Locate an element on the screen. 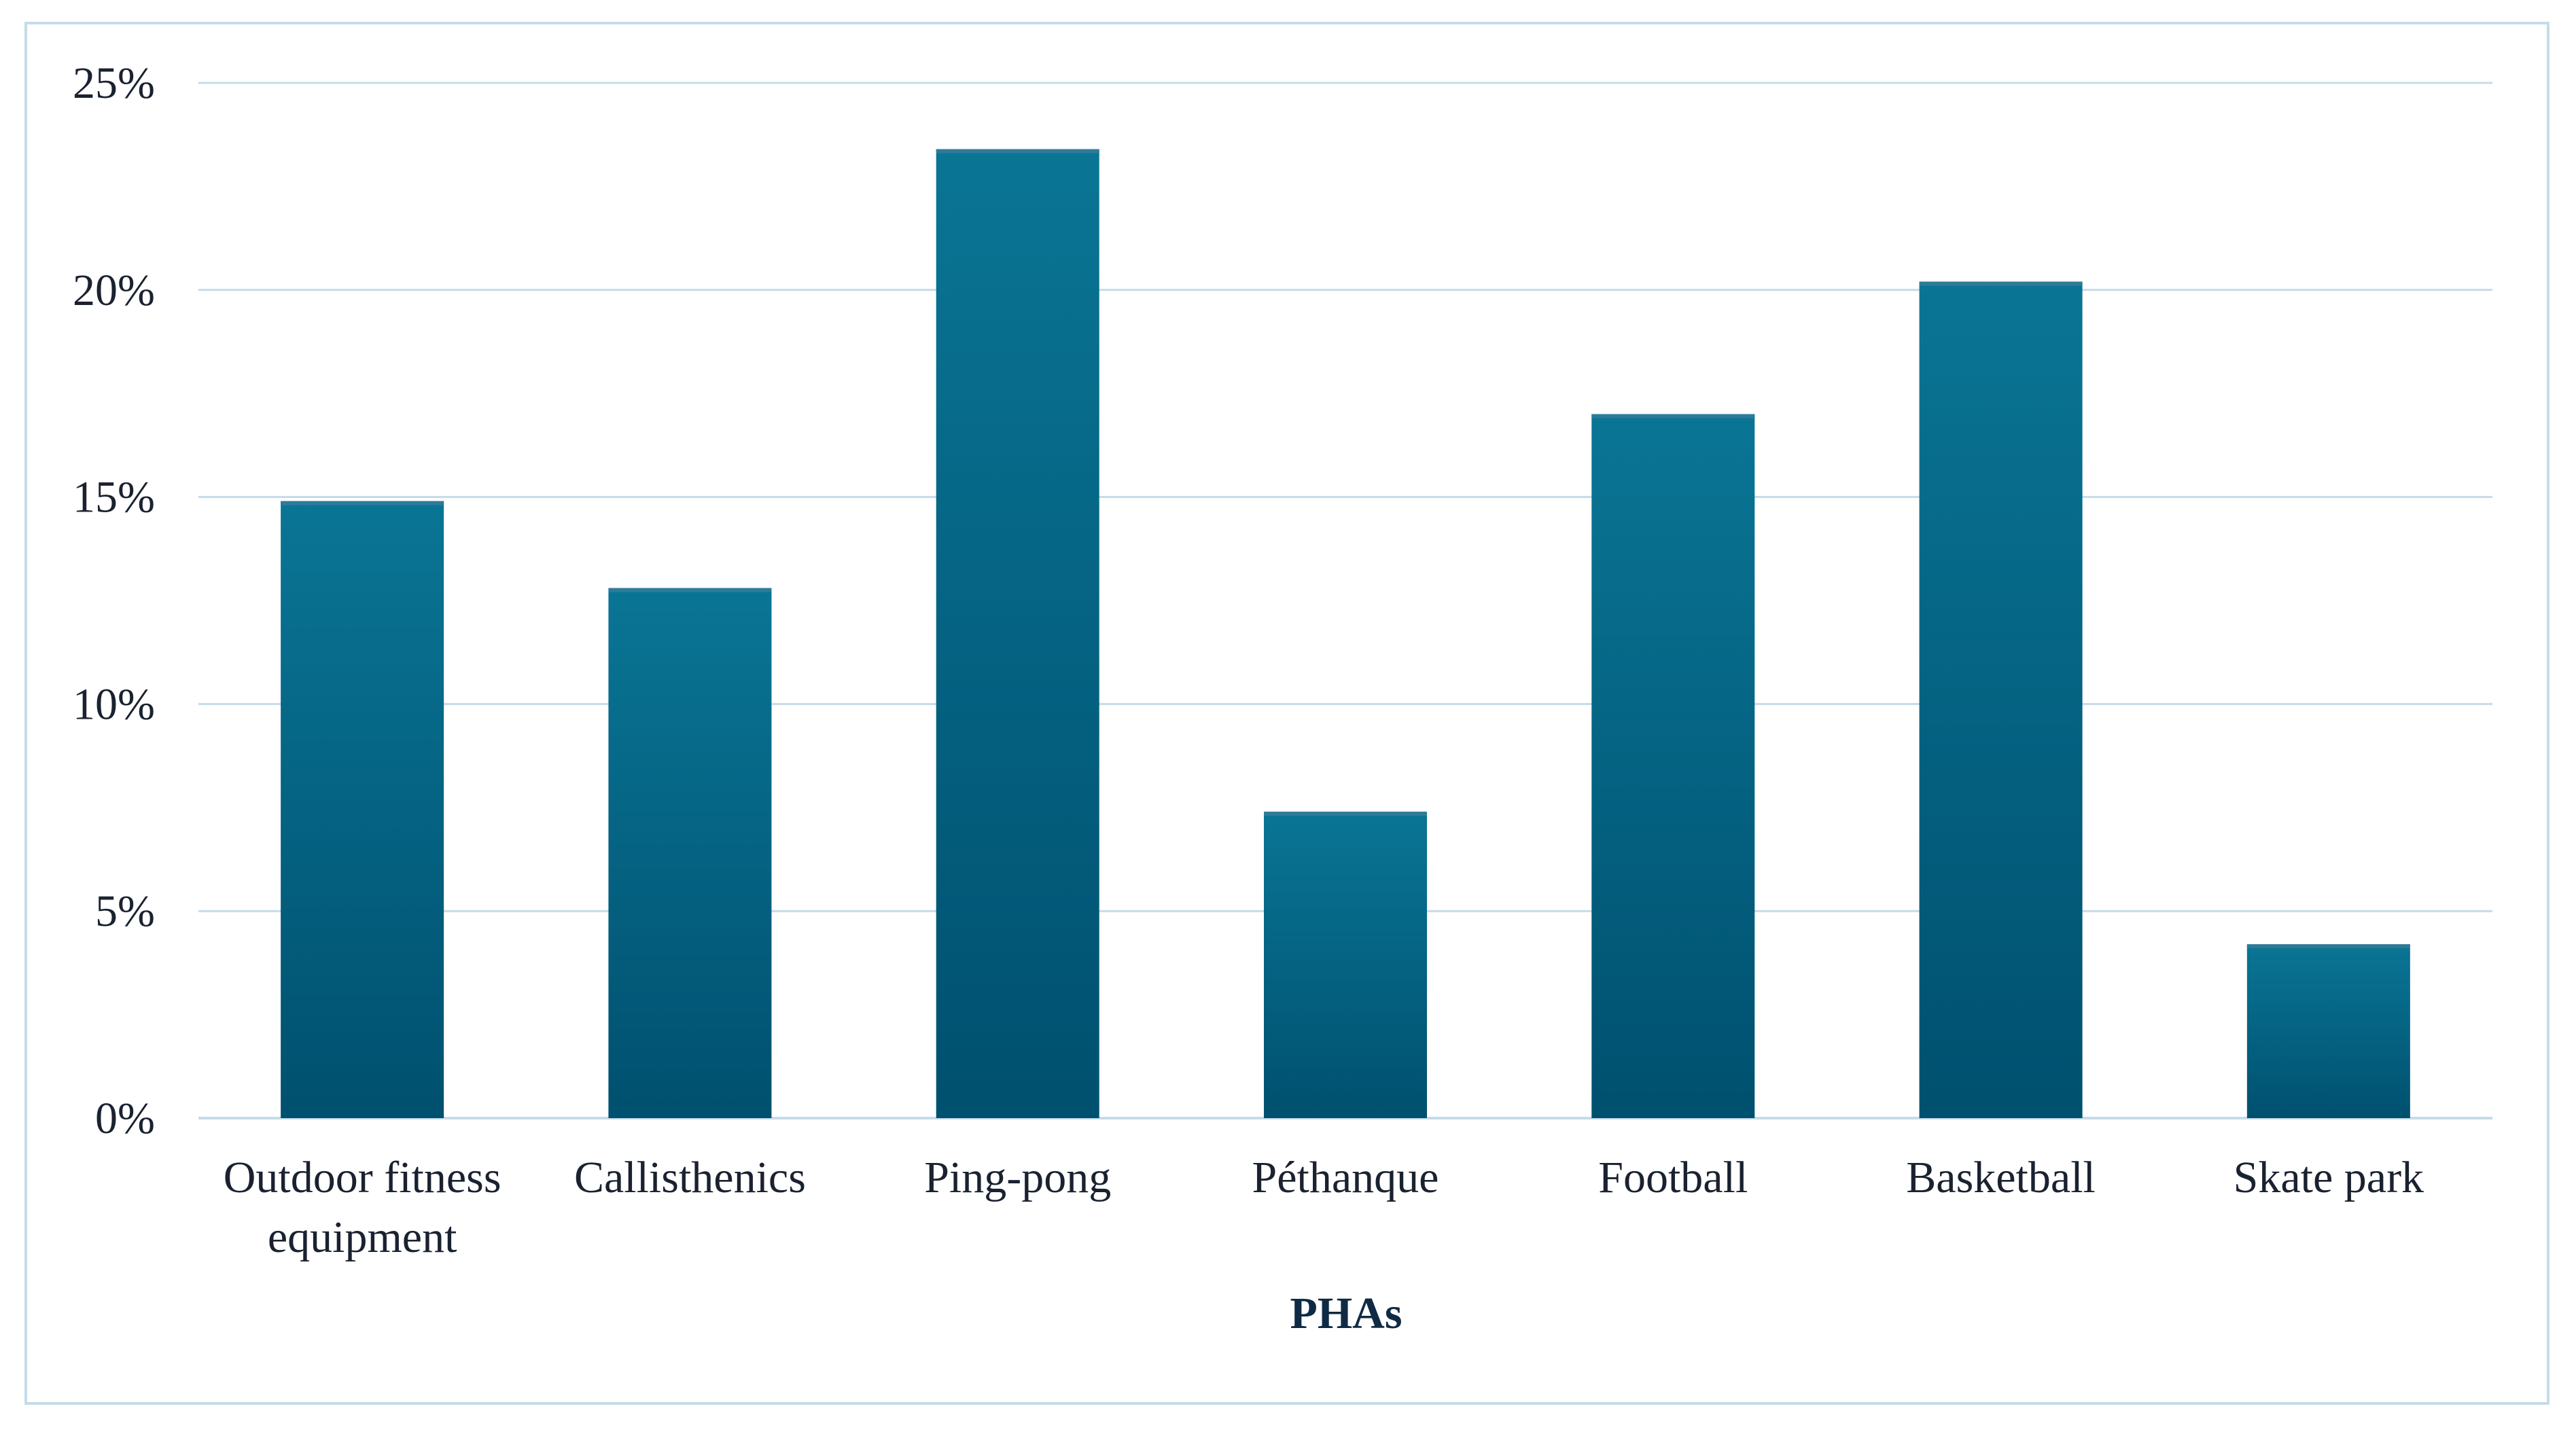  y-tick-label: 0% is located at coordinates (125, 1118).